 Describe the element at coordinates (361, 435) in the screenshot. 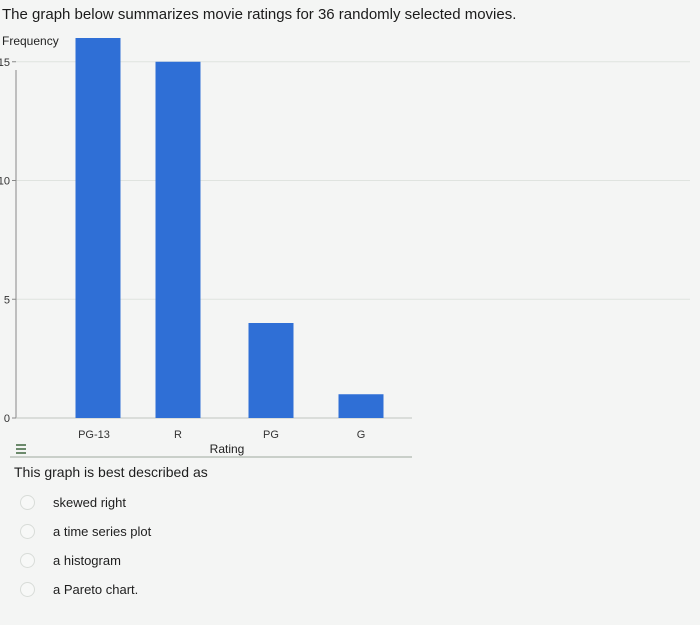

I see `x-tick-label: G` at that location.